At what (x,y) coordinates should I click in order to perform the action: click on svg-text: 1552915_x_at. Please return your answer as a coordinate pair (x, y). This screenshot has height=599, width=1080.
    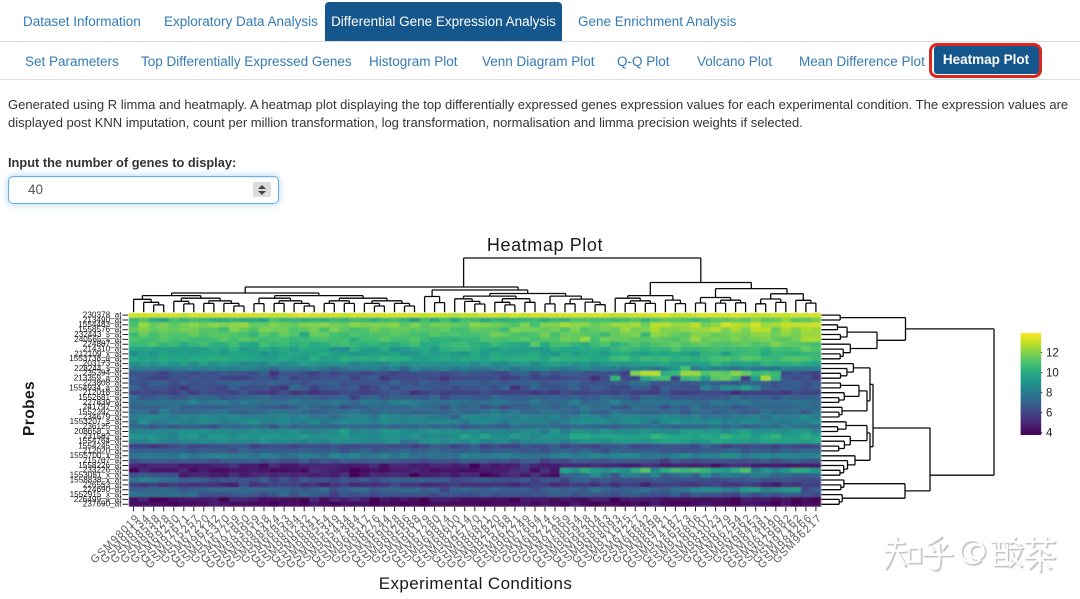
    Looking at the image, I should click on (96, 494).